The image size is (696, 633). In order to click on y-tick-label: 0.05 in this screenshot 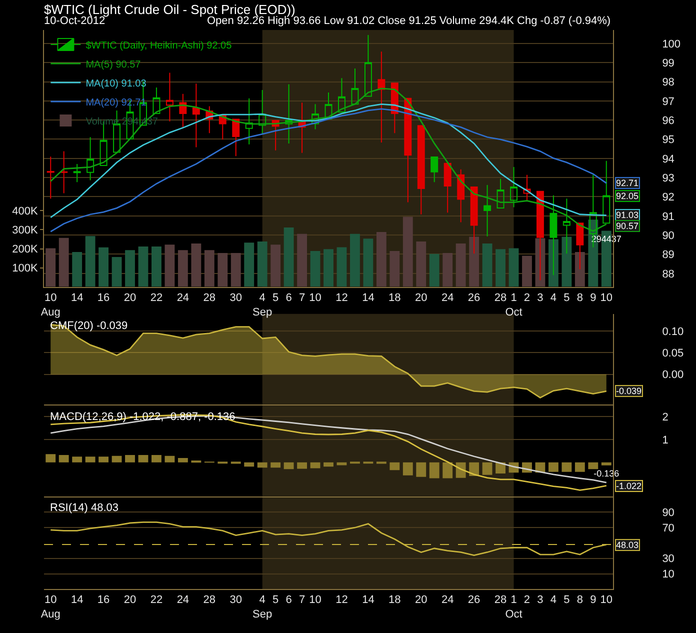, I will do `click(673, 354)`.